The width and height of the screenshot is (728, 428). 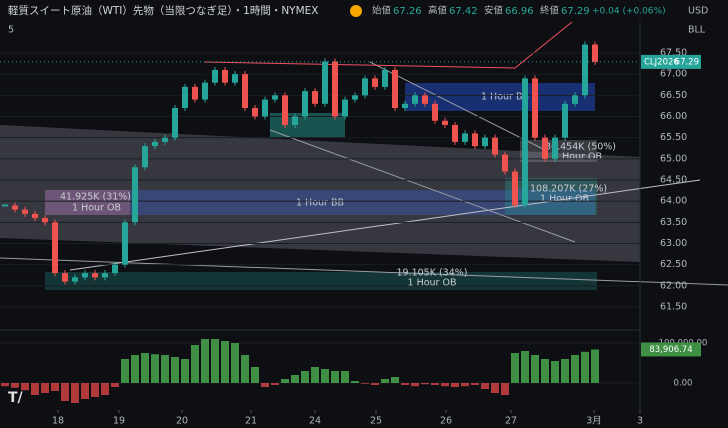 I want to click on price-tag, so click(x=671, y=61).